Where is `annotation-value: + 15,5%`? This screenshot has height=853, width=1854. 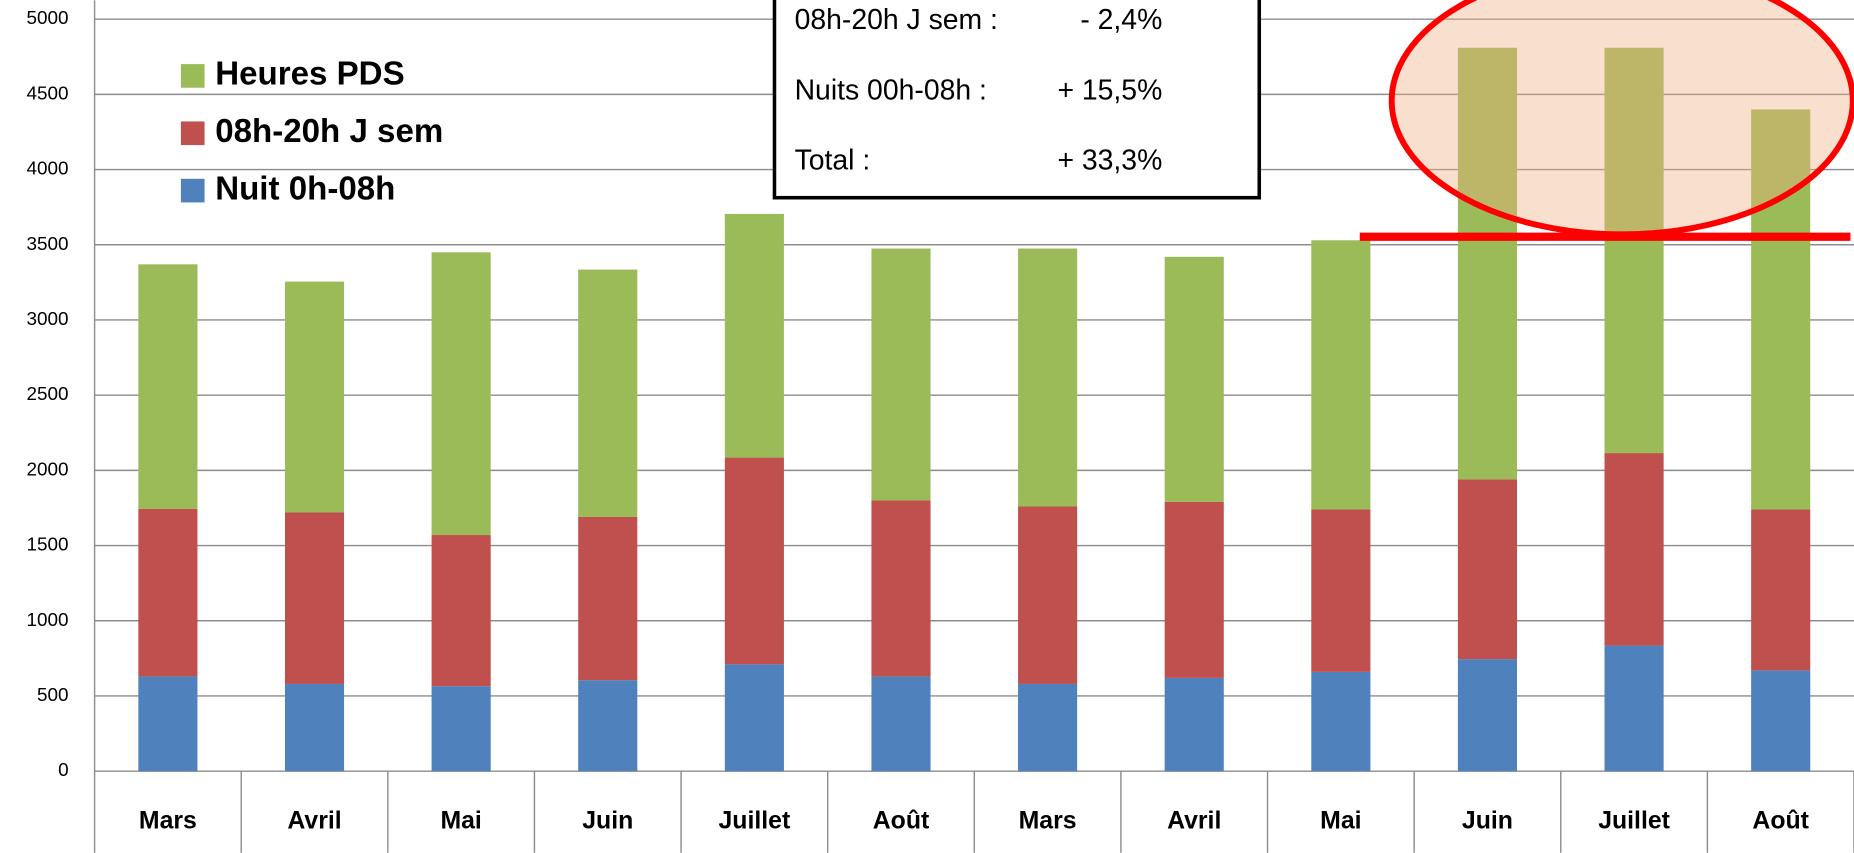
annotation-value: + 15,5% is located at coordinates (1109, 90).